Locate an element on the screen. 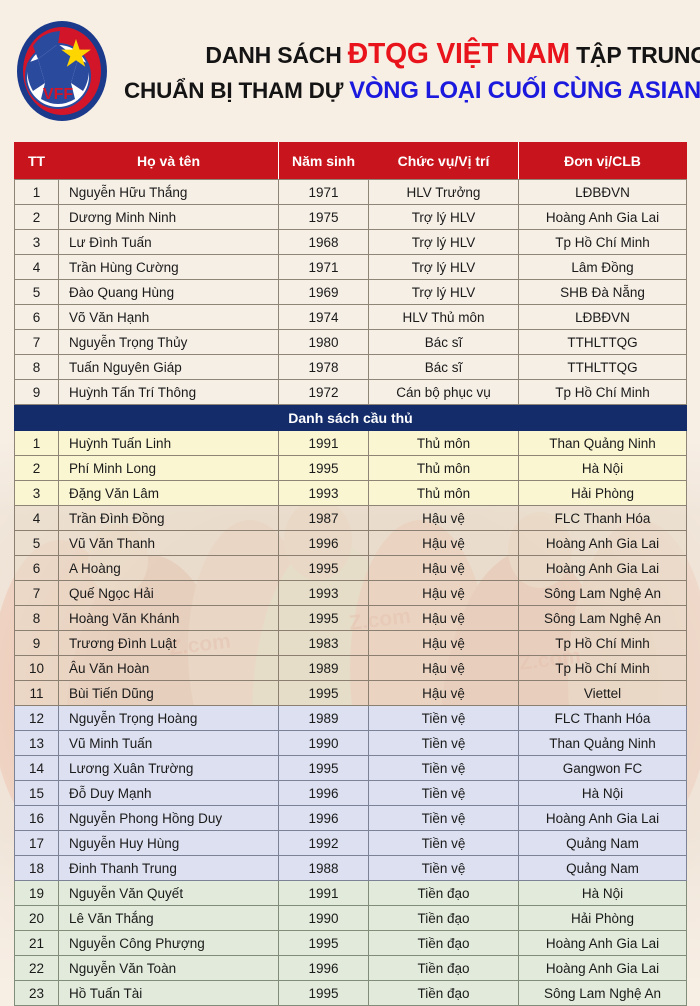 The image size is (700, 1006). table-row: 15 Đỗ Duy Mạnh 1996 Tiền vệ Hà Nội is located at coordinates (350, 793).